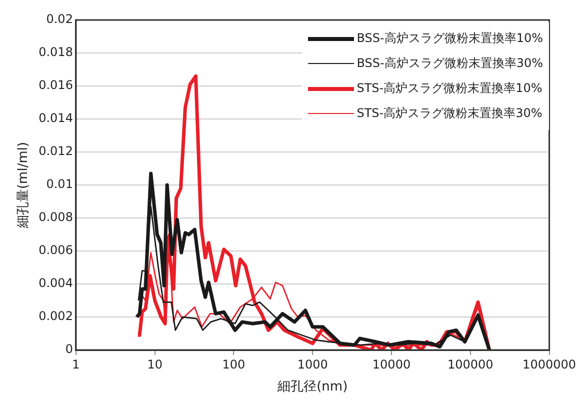 Image resolution: width=587 pixels, height=407 pixels. I want to click on legend-label: BSS-高炉スラグ微粉末置換率30%, so click(449, 63).